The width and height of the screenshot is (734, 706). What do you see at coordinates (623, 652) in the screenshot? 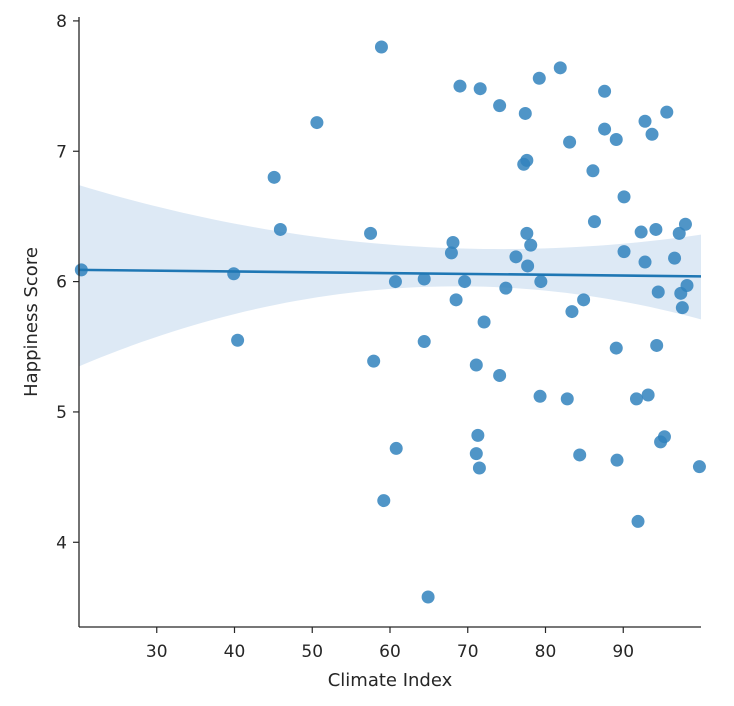
I see `x-tick-label: 90` at bounding box center [623, 652].